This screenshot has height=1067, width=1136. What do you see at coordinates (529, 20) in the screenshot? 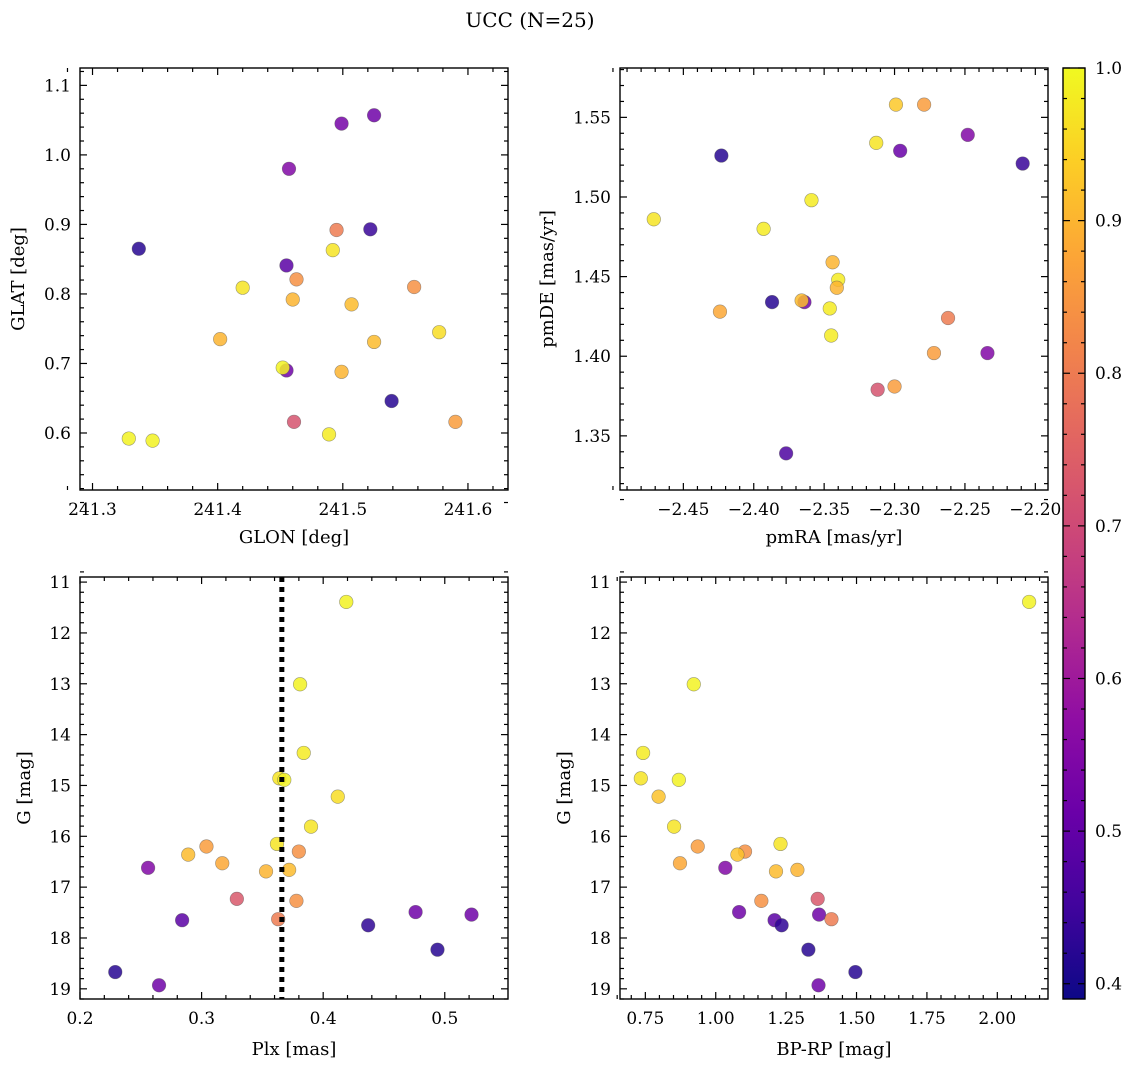
I see `figure-title: UCC (N=25)` at bounding box center [529, 20].